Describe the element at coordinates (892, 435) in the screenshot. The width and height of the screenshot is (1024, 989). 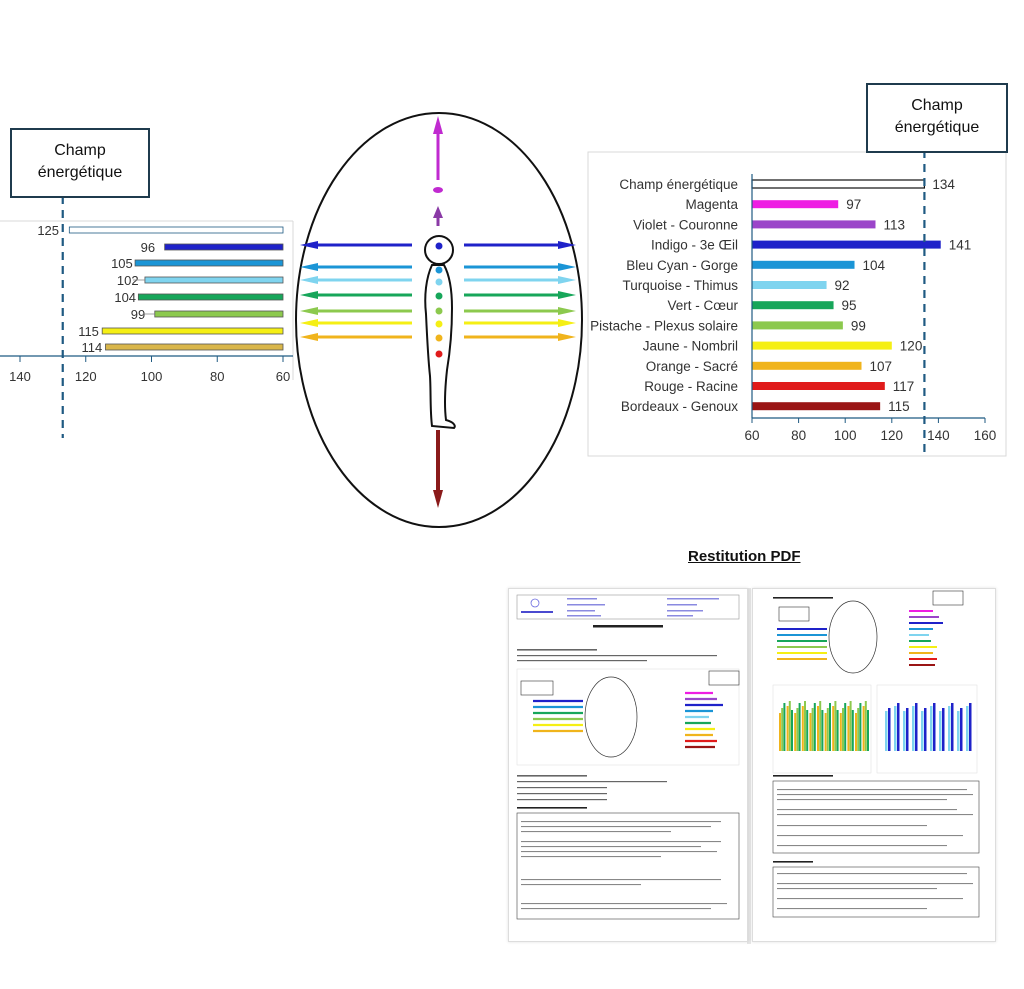
I see `right-x-tick-label: 120` at that location.